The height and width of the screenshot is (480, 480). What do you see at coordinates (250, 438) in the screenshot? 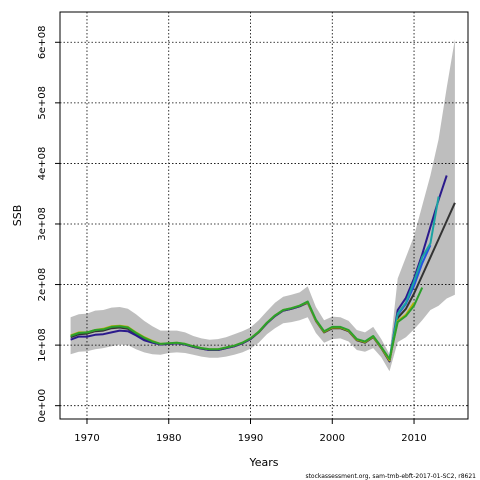
I see `x-tick-label: 1990` at bounding box center [250, 438].